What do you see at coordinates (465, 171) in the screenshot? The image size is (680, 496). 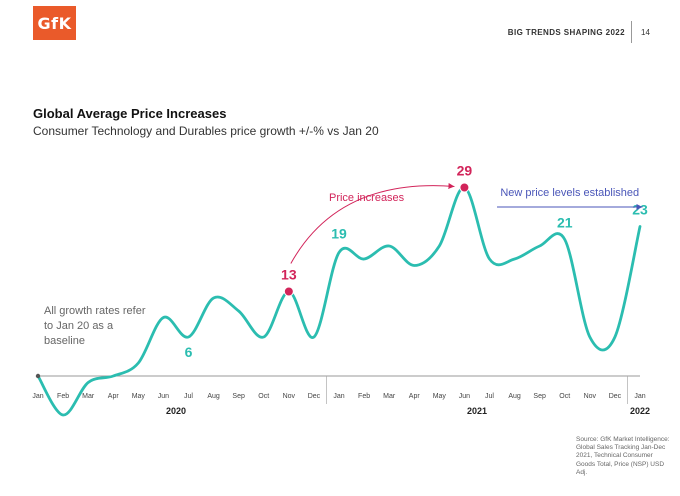 I see `data-label: 29` at bounding box center [465, 171].